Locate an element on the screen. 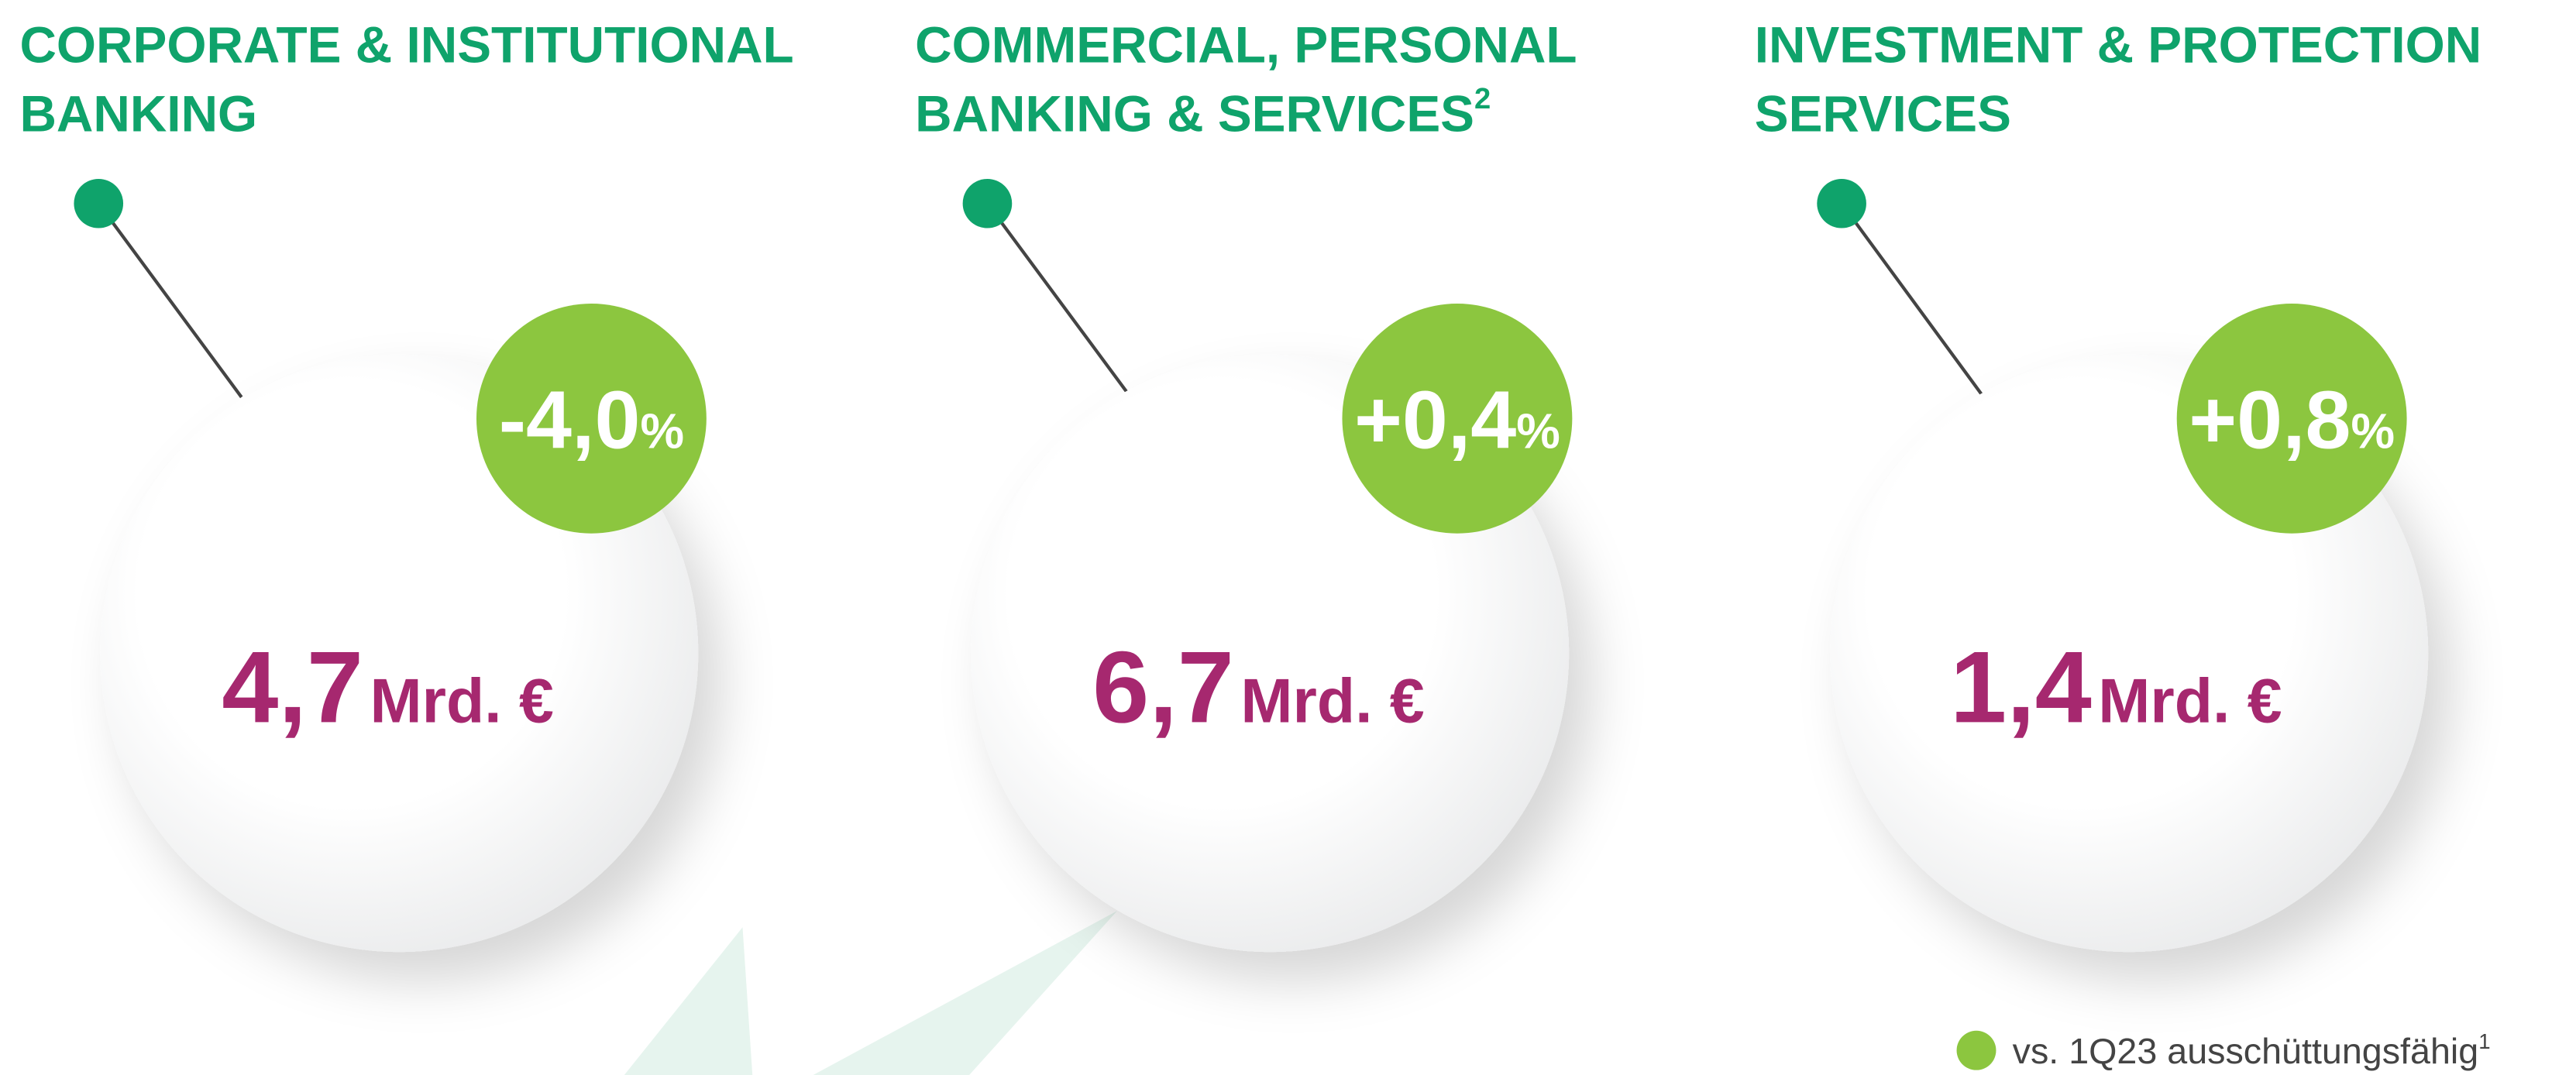 Image resolution: width=2576 pixels, height=1075 pixels. segment-title: COMMERCIAL, PERSONAL is located at coordinates (1246, 45).